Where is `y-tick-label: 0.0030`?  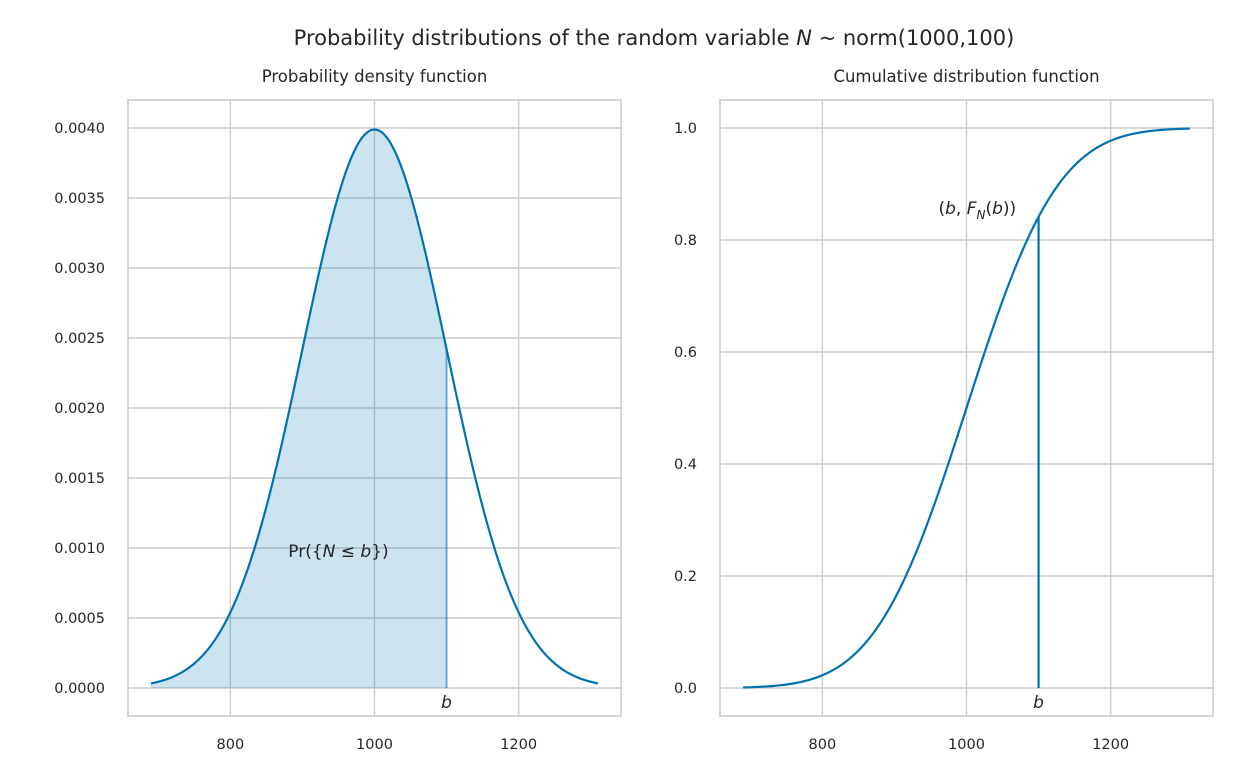 y-tick-label: 0.0030 is located at coordinates (79, 269).